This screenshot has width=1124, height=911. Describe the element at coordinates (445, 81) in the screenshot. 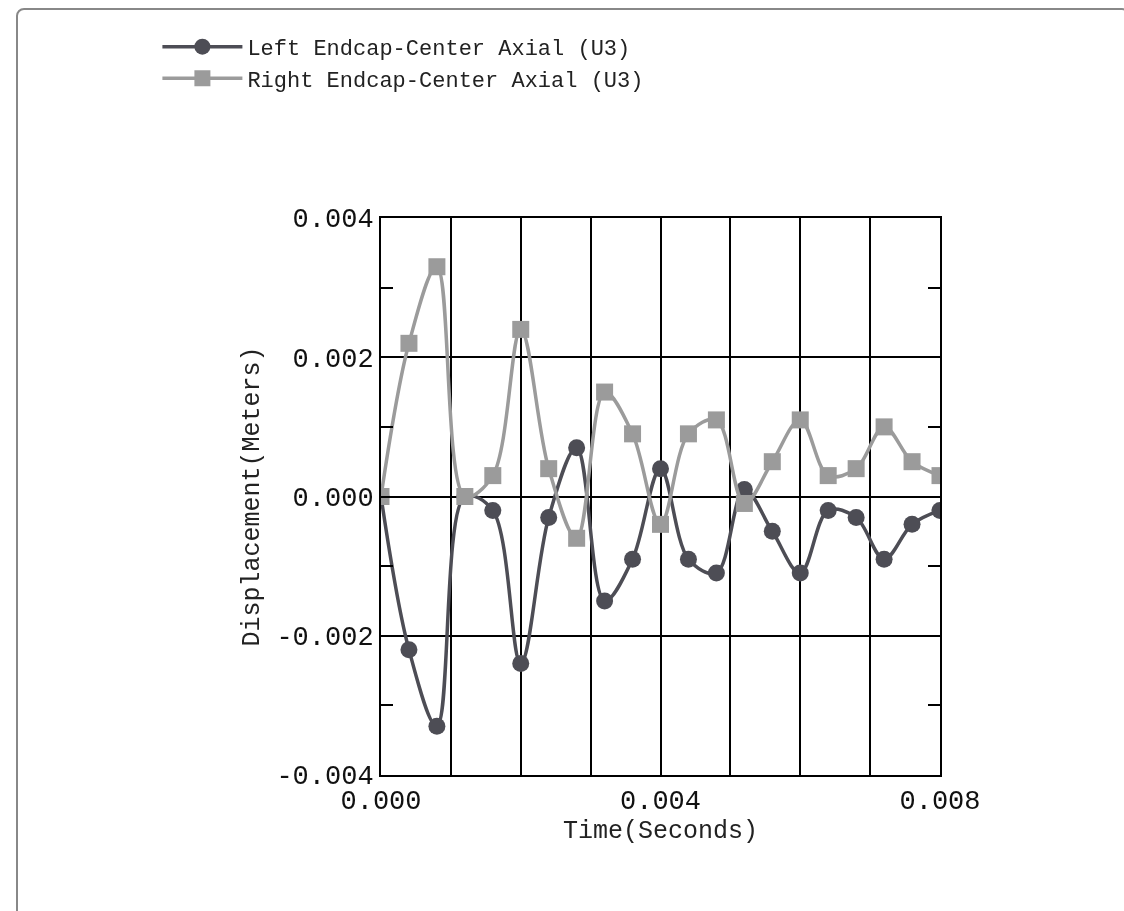

I see `legend-label: Right Endcap-Center Axial (U3)` at that location.